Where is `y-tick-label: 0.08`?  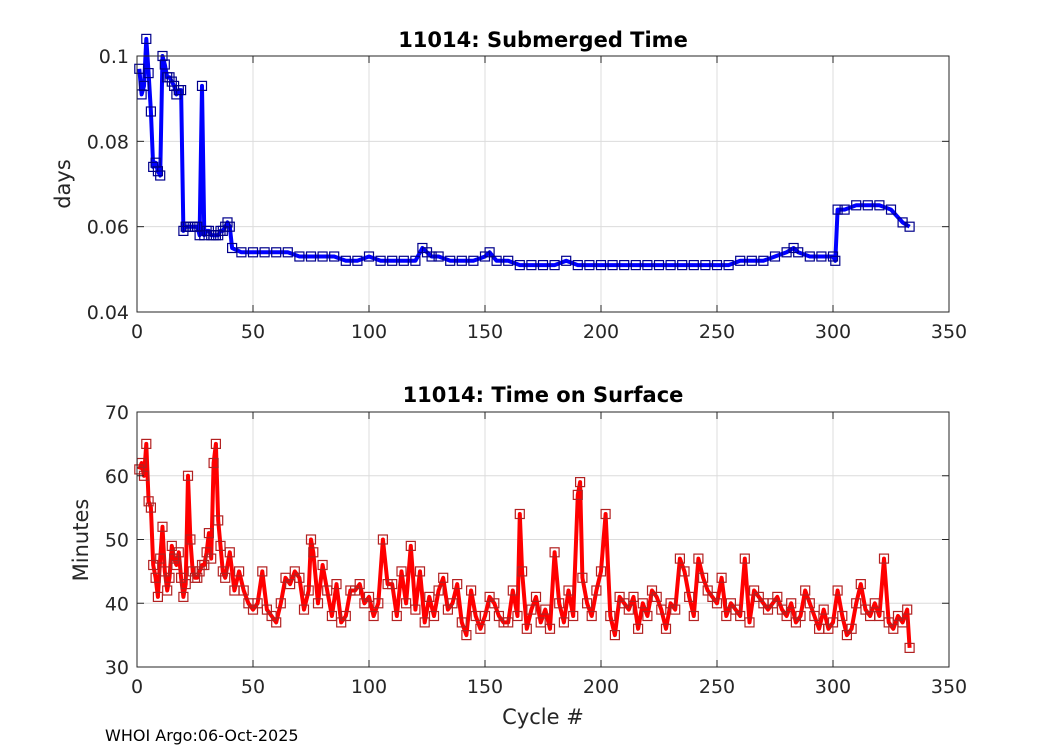
y-tick-label: 0.08 is located at coordinates (108, 142).